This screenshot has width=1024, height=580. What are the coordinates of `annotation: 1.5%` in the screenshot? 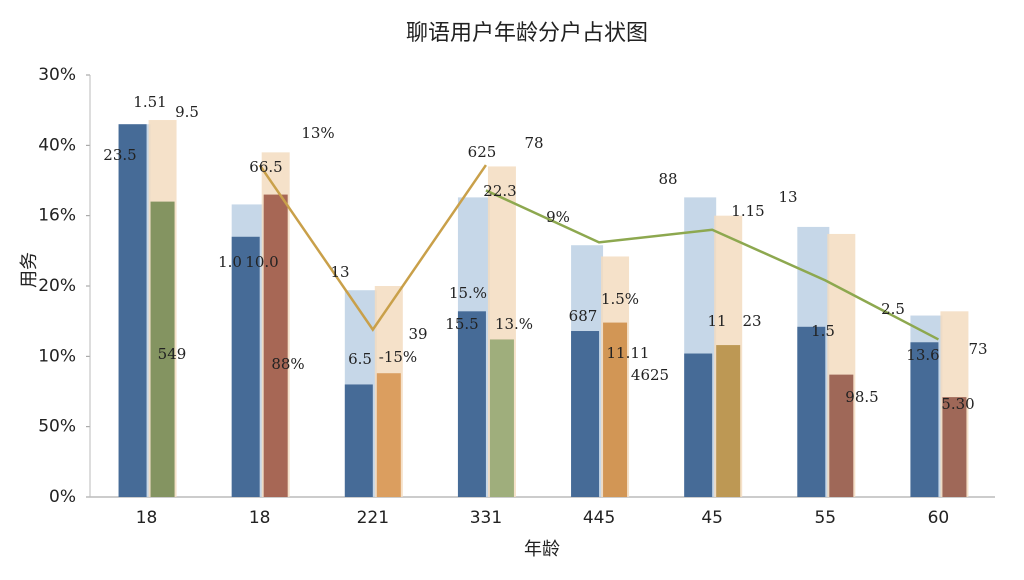 It's located at (620, 299).